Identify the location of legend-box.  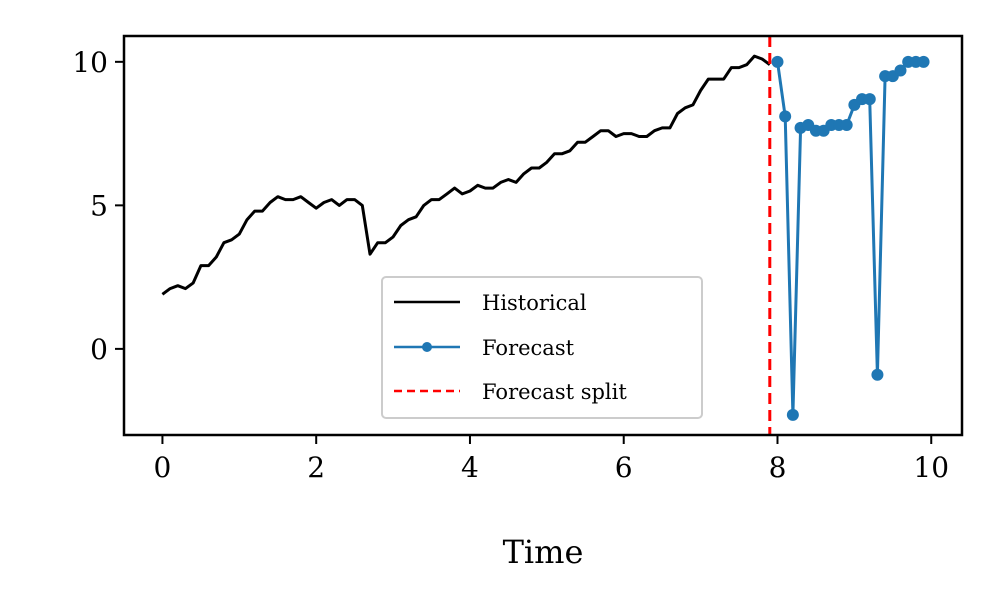
(542, 347).